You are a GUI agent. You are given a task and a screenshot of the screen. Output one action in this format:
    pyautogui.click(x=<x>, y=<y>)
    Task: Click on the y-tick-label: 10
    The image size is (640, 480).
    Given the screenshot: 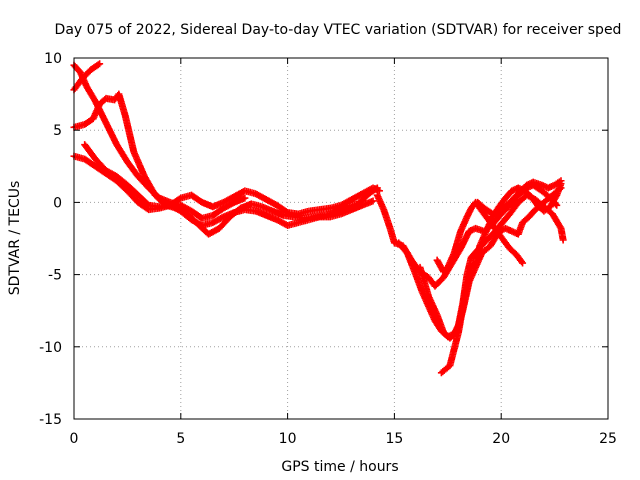 What is the action you would take?
    pyautogui.click(x=53, y=59)
    